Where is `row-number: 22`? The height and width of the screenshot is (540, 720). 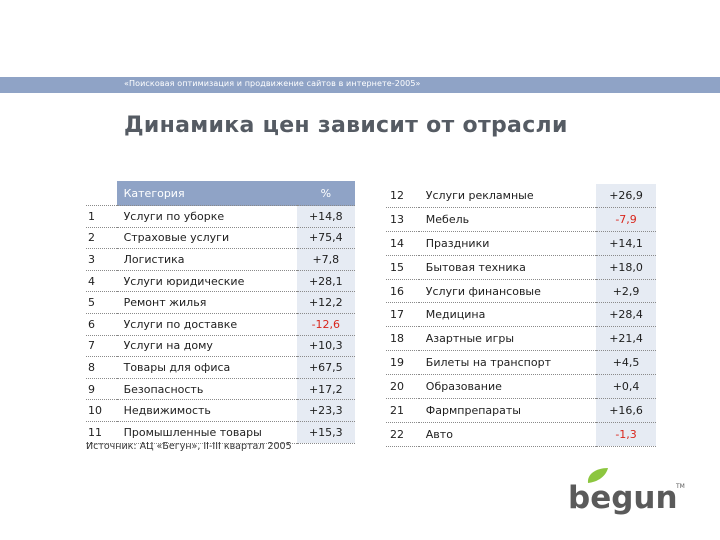
row-number: 22 is located at coordinates (402, 434).